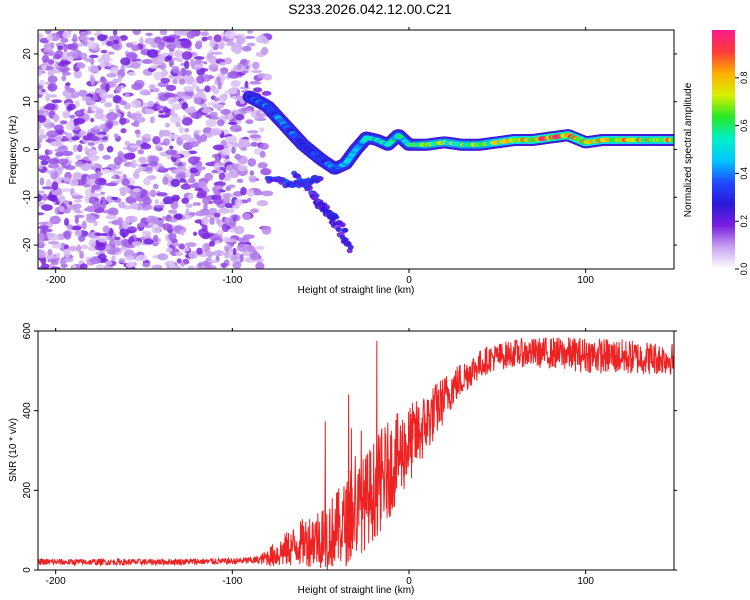 The width and height of the screenshot is (750, 600). What do you see at coordinates (13, 450) in the screenshot?
I see `snr-y-label: SNR (10 * v/v)` at bounding box center [13, 450].